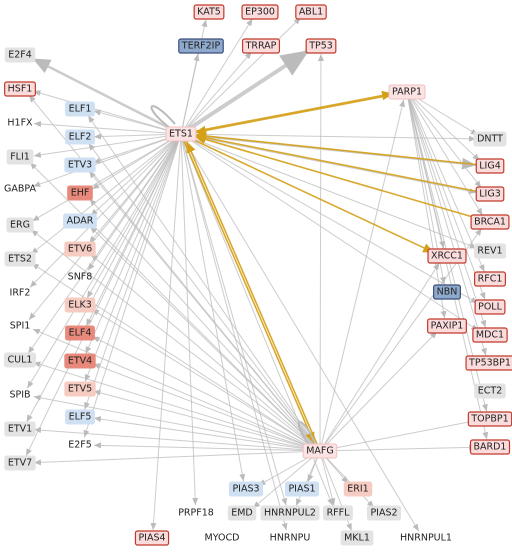  I want to click on node-label: RFC1, so click(490, 279).